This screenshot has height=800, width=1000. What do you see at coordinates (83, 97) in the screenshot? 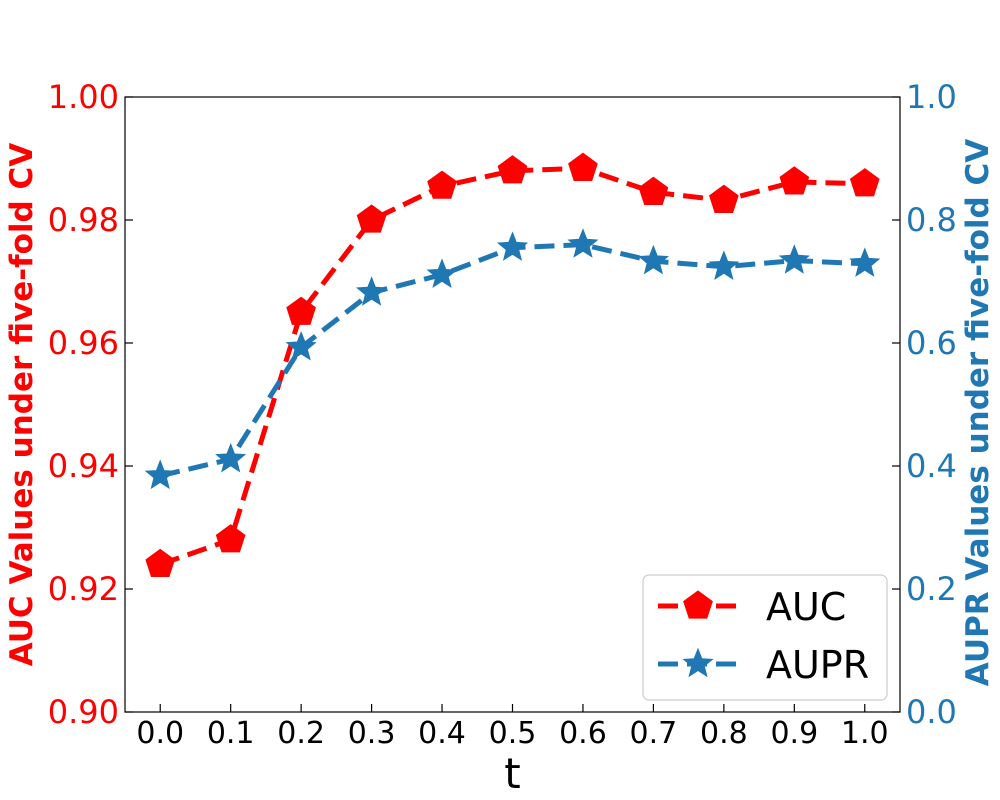
I see `y-left-tick-label: 1.00` at bounding box center [83, 97].